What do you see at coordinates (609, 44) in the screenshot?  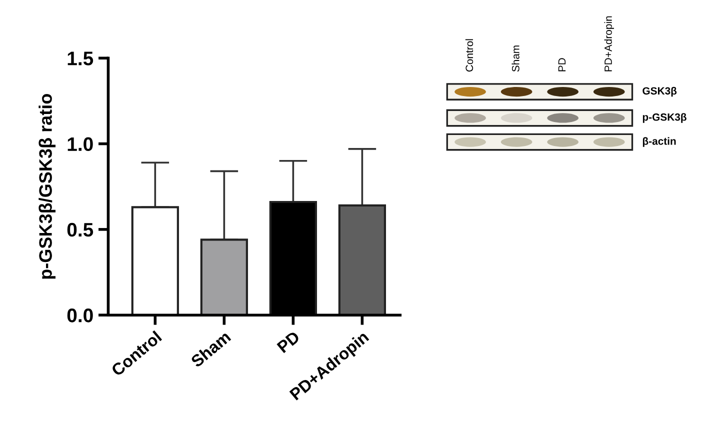 I see `text: PD+Adropin` at bounding box center [609, 44].